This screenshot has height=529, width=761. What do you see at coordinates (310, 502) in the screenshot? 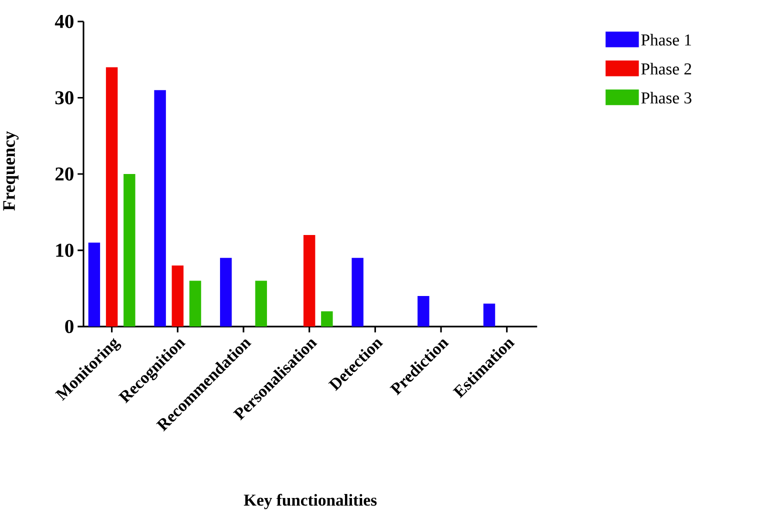
I see `x-axis-title: Key functionalities` at bounding box center [310, 502].